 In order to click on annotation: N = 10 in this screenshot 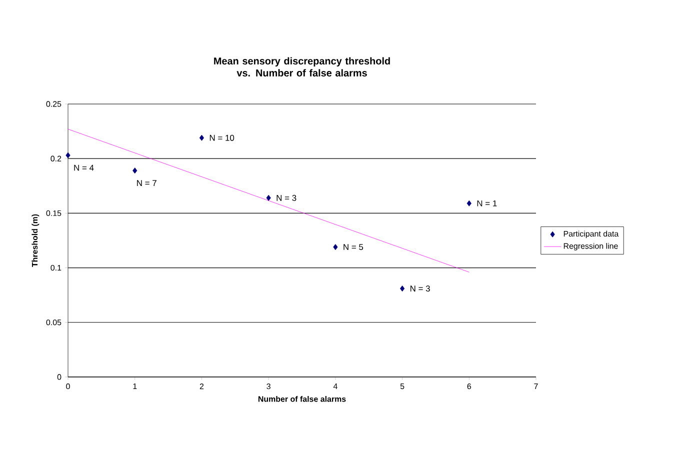, I will do `click(222, 137)`.